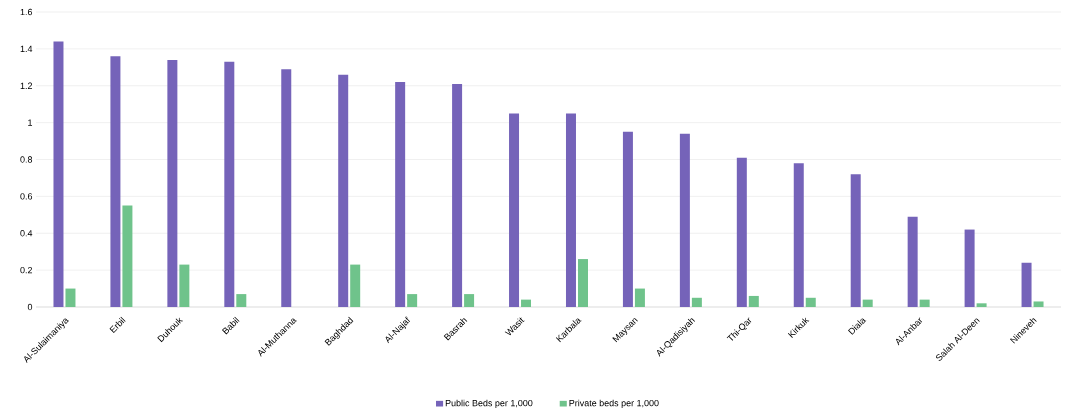 This screenshot has width=1065, height=416. I want to click on y-tick-label: 0.8, so click(26, 159).